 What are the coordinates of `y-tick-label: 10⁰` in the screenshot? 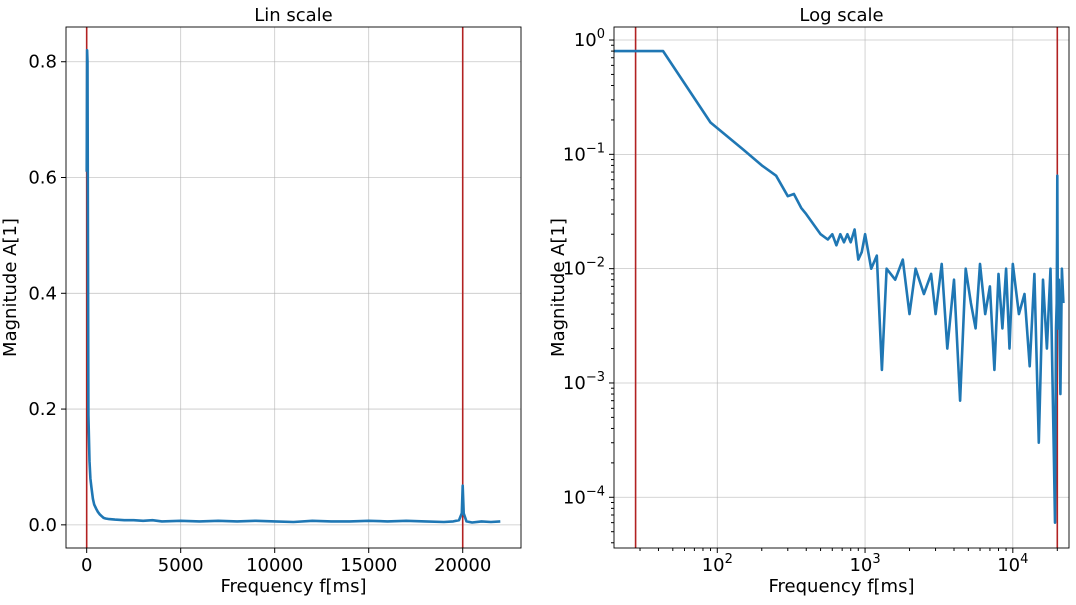 It's located at (589, 39).